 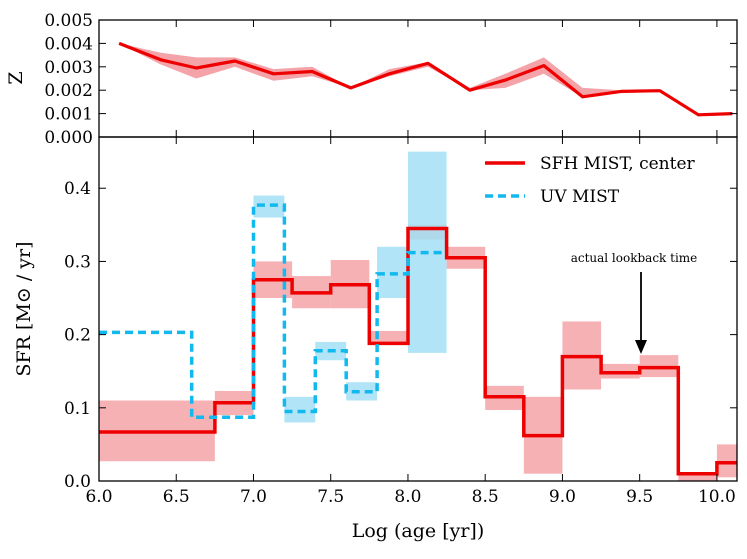 I want to click on metallicity-y-tick-label: 0.003, so click(x=68, y=68).